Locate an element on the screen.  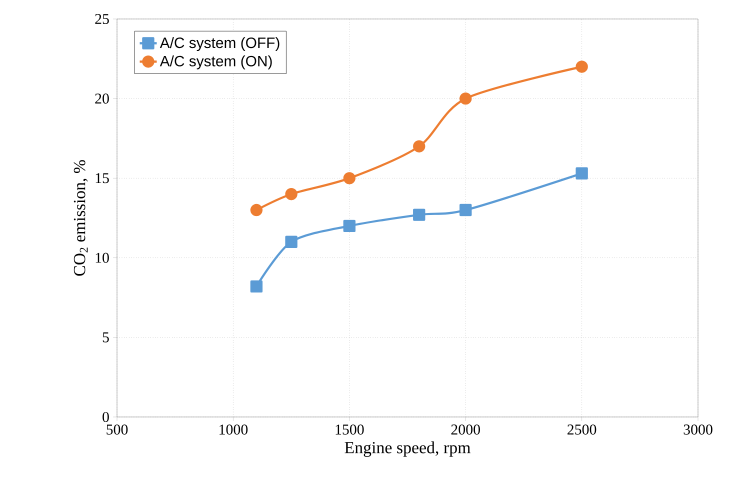
y-tick-label: 10 is located at coordinates (102, 257).